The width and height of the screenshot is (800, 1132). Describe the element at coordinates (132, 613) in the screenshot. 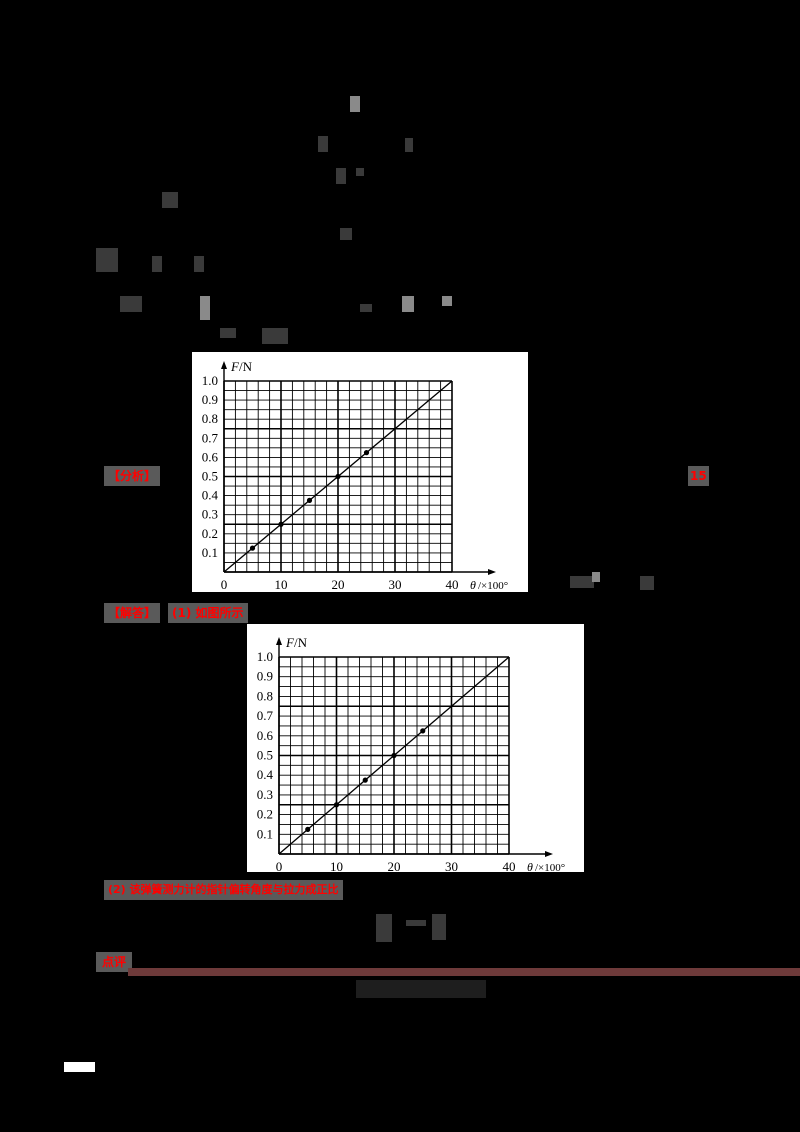

I see `solution-tag: 【解答】` at that location.